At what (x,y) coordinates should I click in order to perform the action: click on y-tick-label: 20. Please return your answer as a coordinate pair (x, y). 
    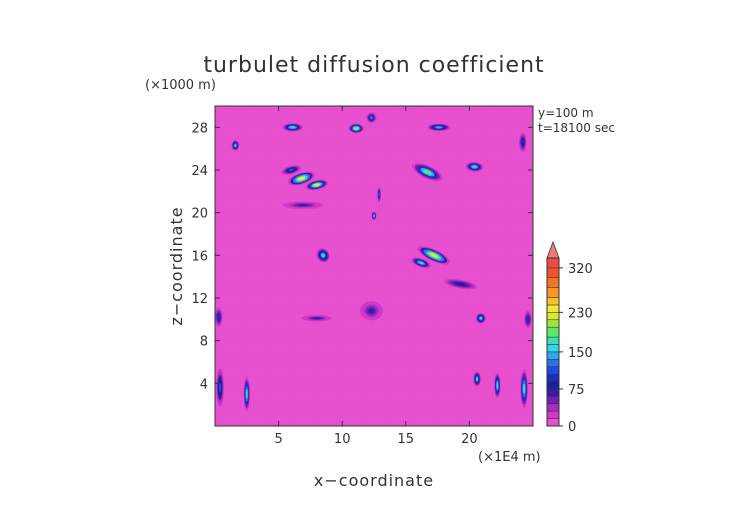
    Looking at the image, I should click on (199, 214).